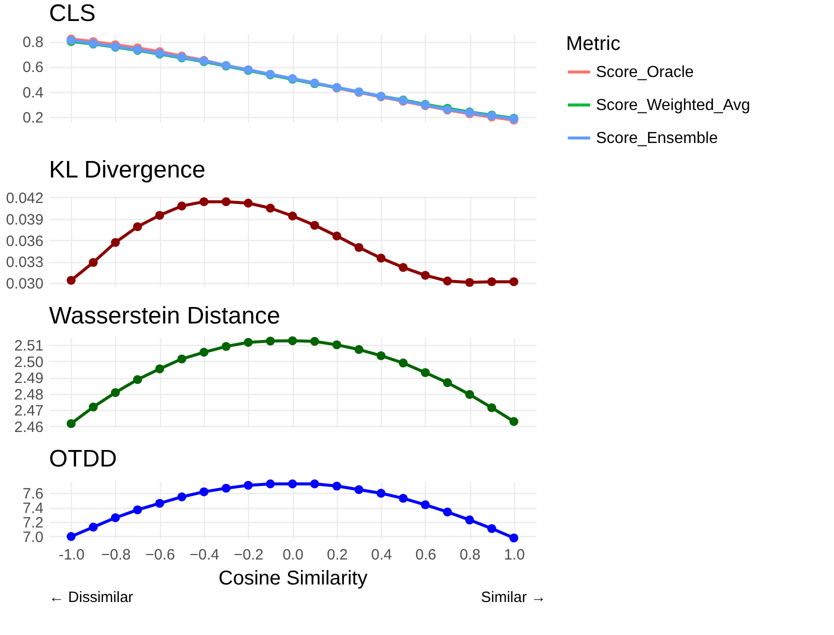 This screenshot has height=635, width=834. I want to click on y-tick-label: 0.036, so click(25, 241).